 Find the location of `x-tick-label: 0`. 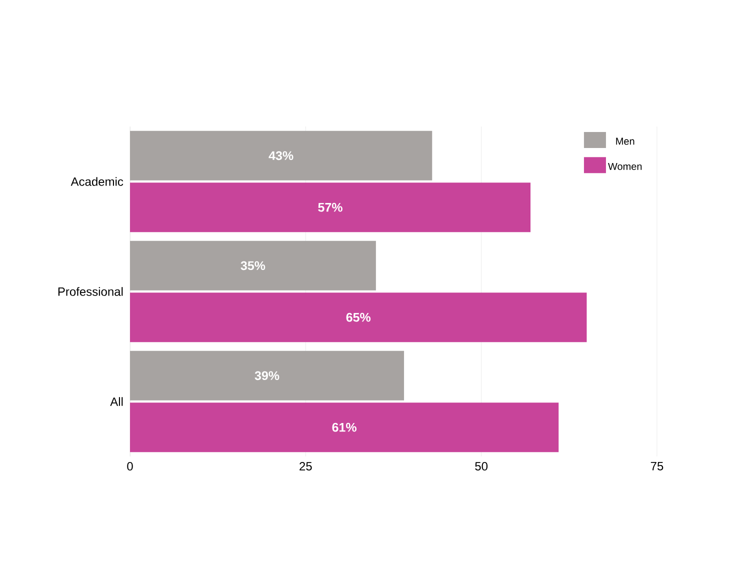

x-tick-label: 0 is located at coordinates (130, 466).